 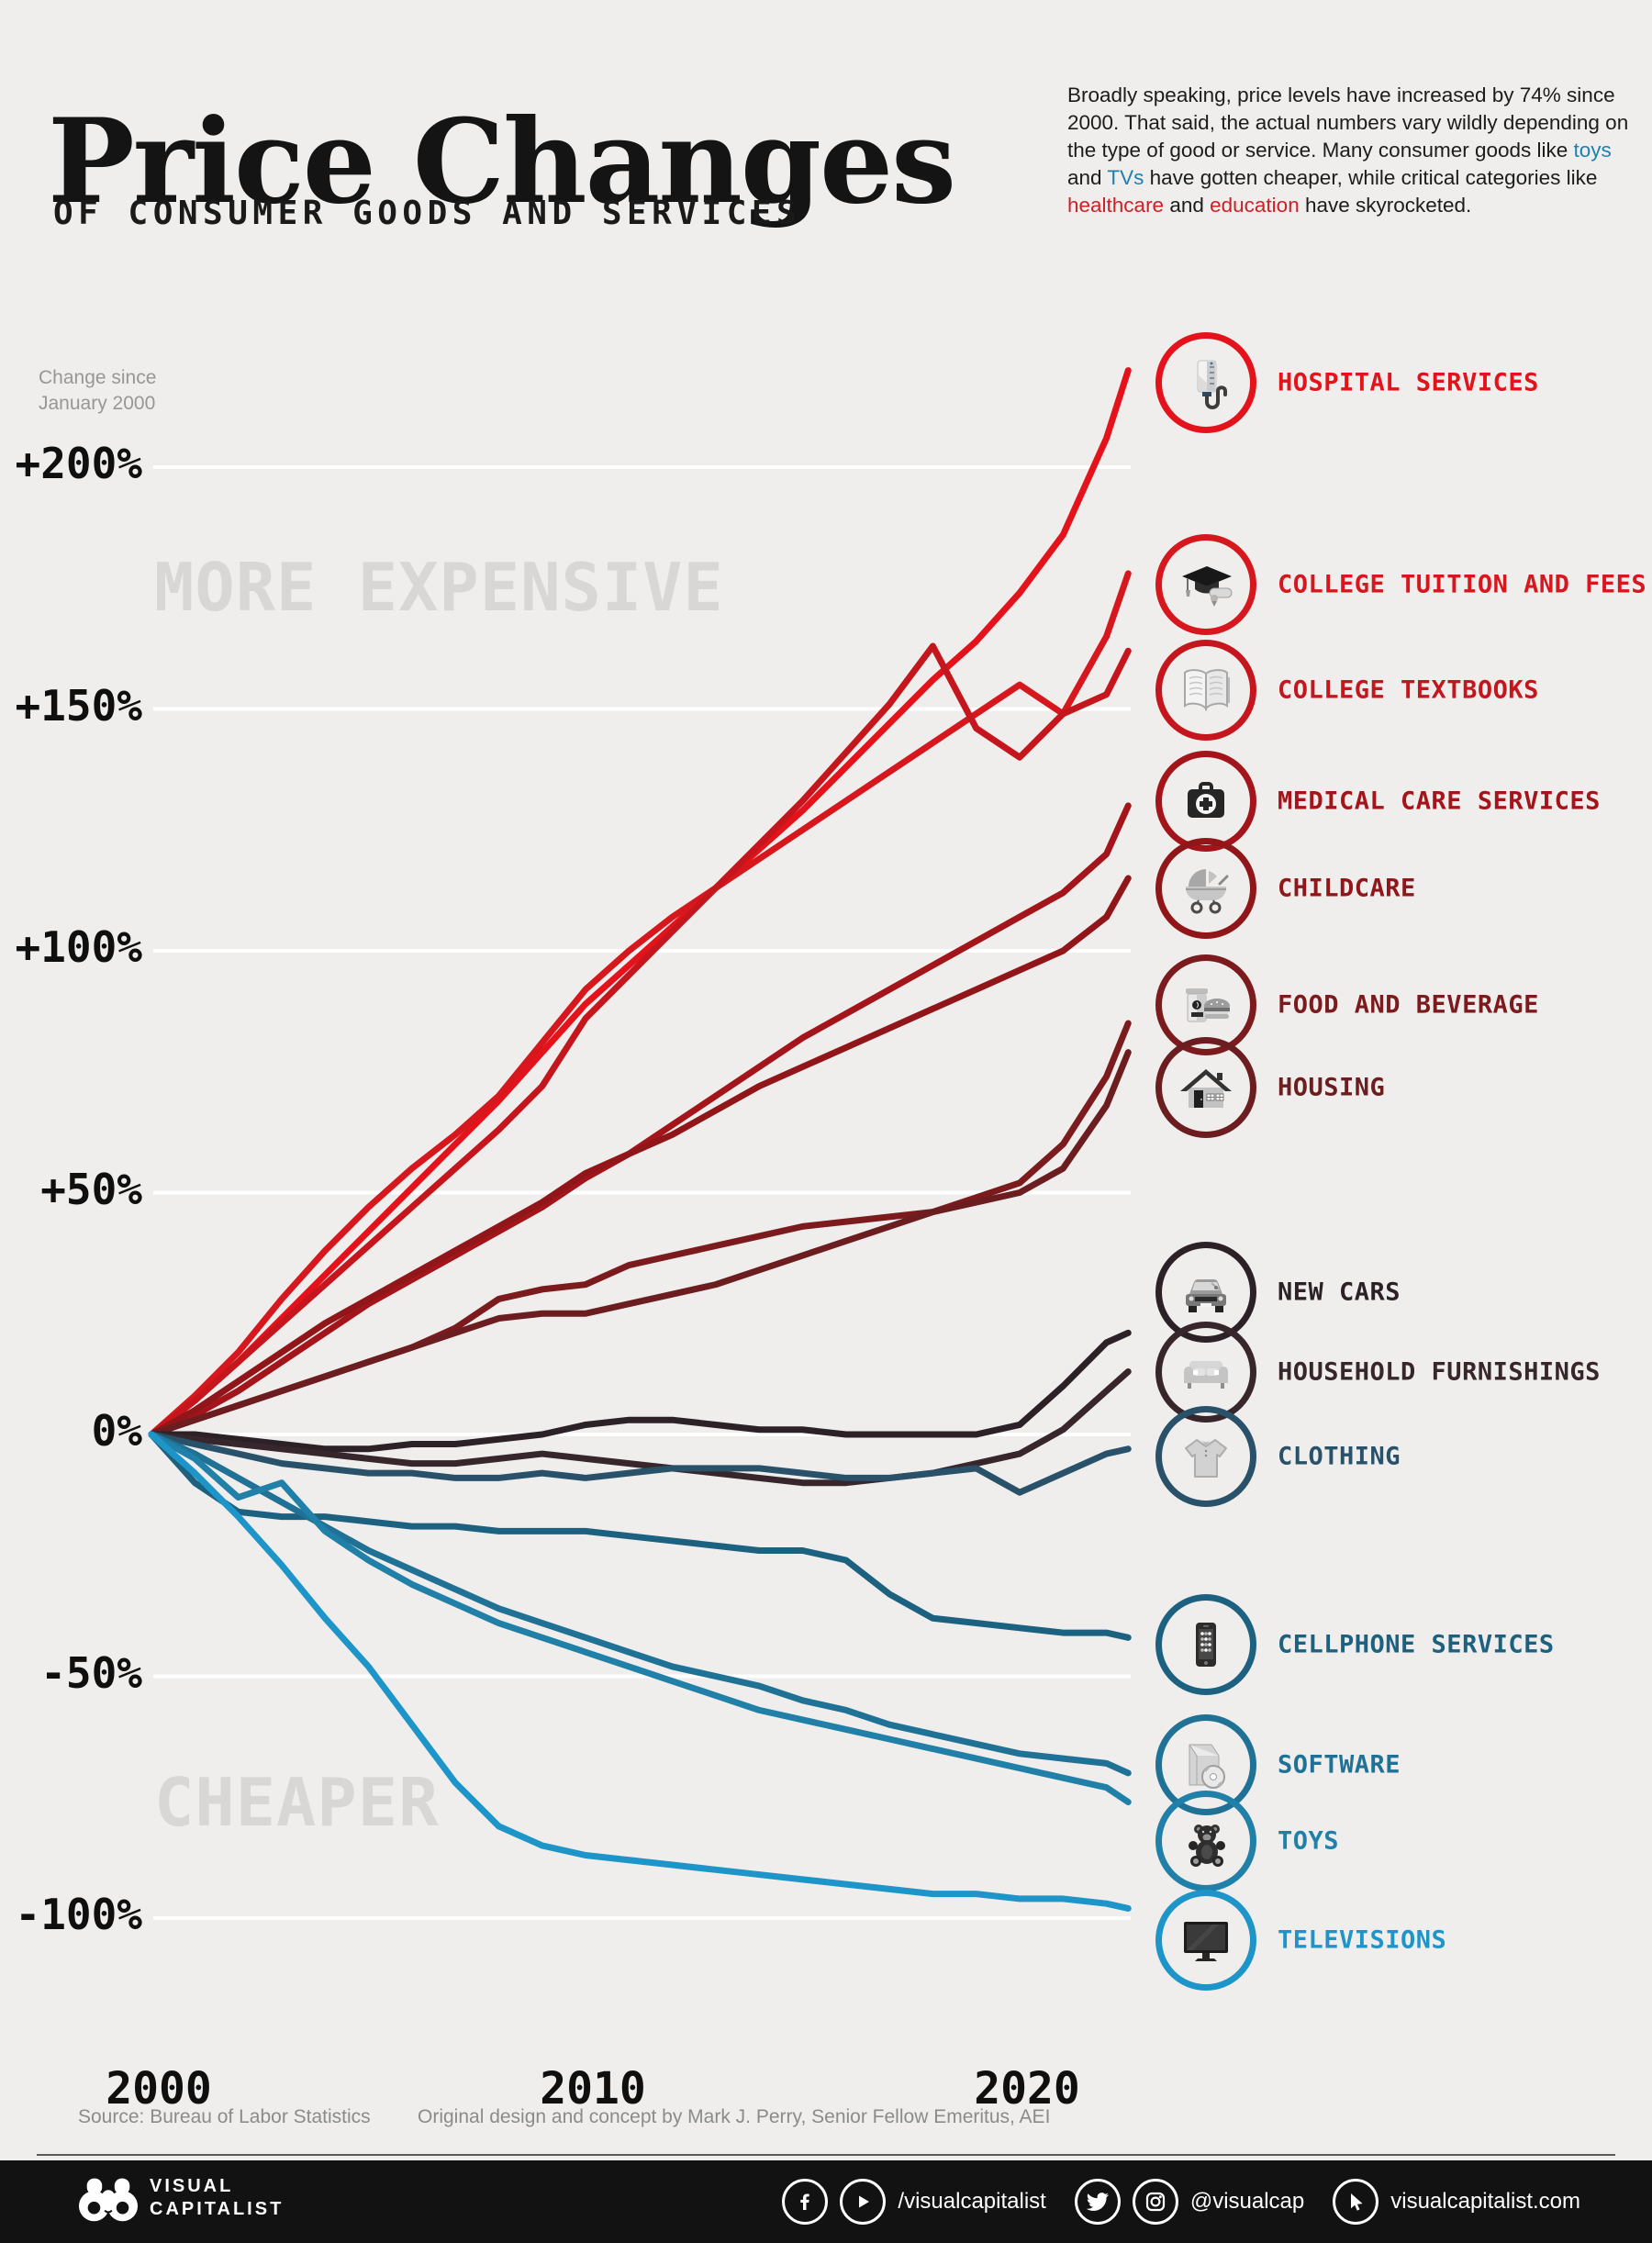 I want to click on baby-carriage-icon, so click(x=1207, y=892).